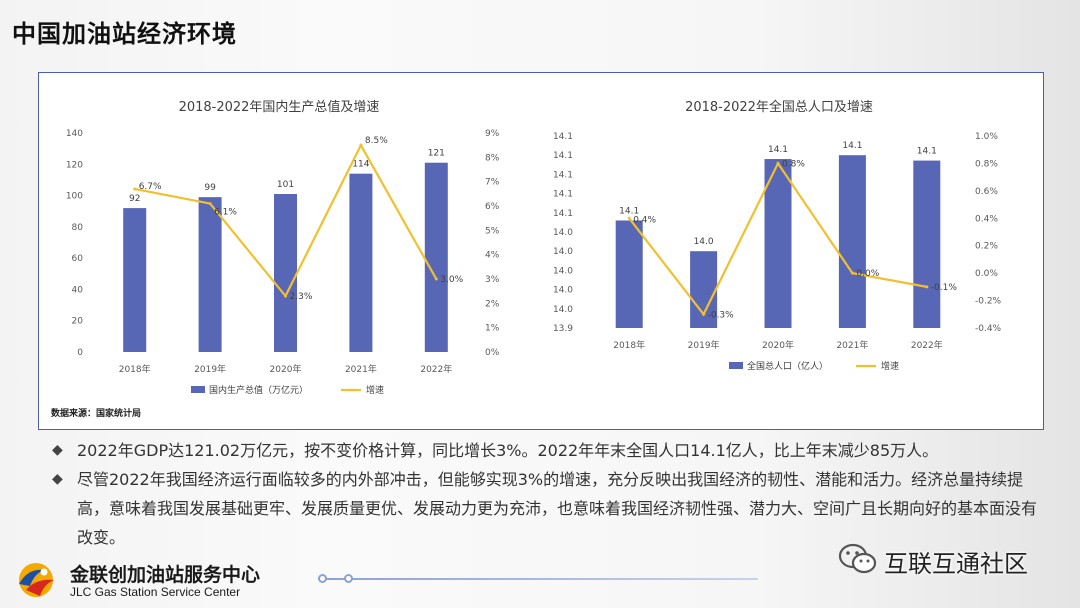 The height and width of the screenshot is (608, 1080). Describe the element at coordinates (124, 34) in the screenshot. I see `page-title: 中国加油站经济环境` at that location.